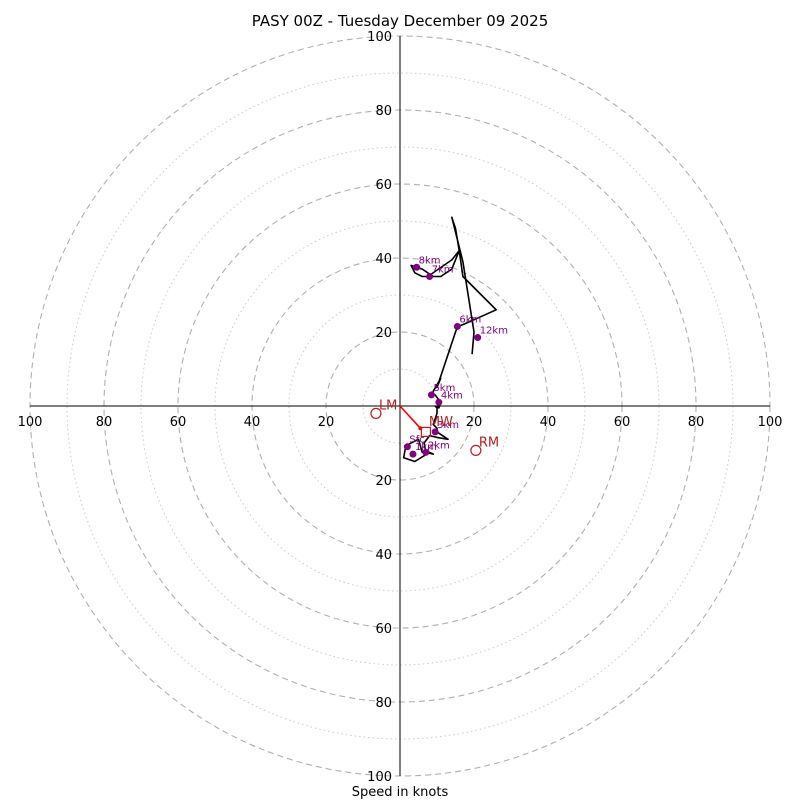 Image resolution: width=800 pixels, height=800 pixels. I want to click on height-marker-1km, so click(413, 454).